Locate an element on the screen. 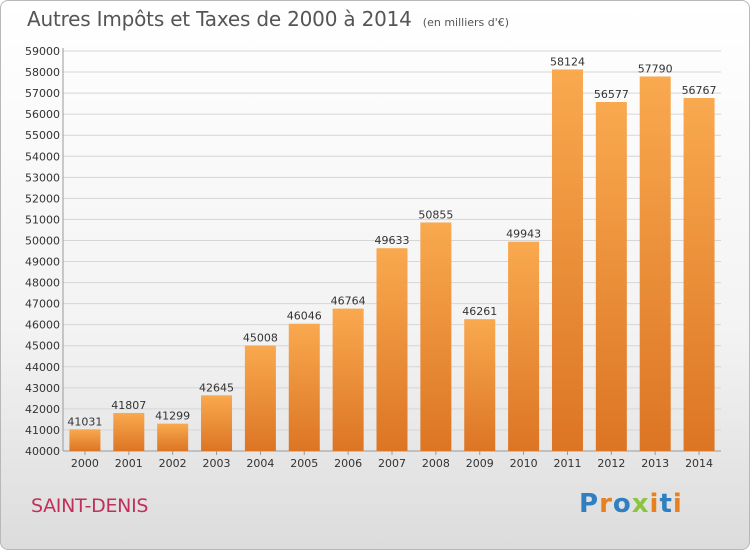 The image size is (750, 550). logo-letter: o is located at coordinates (622, 504).